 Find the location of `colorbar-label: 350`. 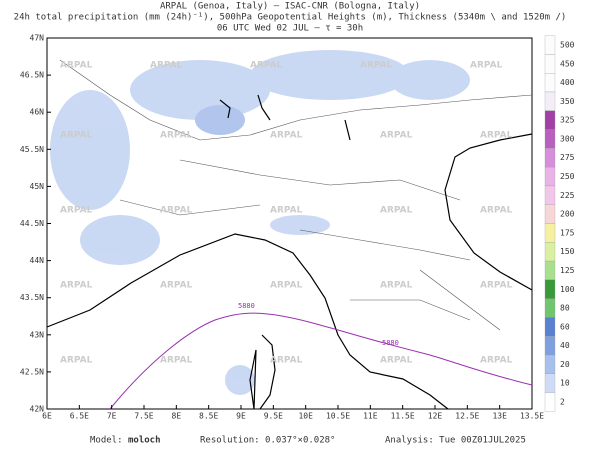

colorbar-label: 350 is located at coordinates (567, 101).